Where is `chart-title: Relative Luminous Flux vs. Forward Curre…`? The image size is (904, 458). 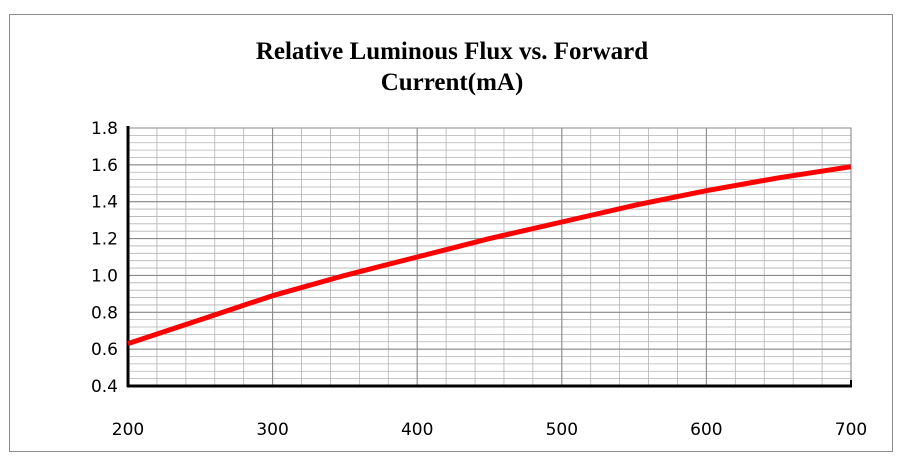 chart-title: Relative Luminous Flux vs. Forward Curre… is located at coordinates (452, 67).